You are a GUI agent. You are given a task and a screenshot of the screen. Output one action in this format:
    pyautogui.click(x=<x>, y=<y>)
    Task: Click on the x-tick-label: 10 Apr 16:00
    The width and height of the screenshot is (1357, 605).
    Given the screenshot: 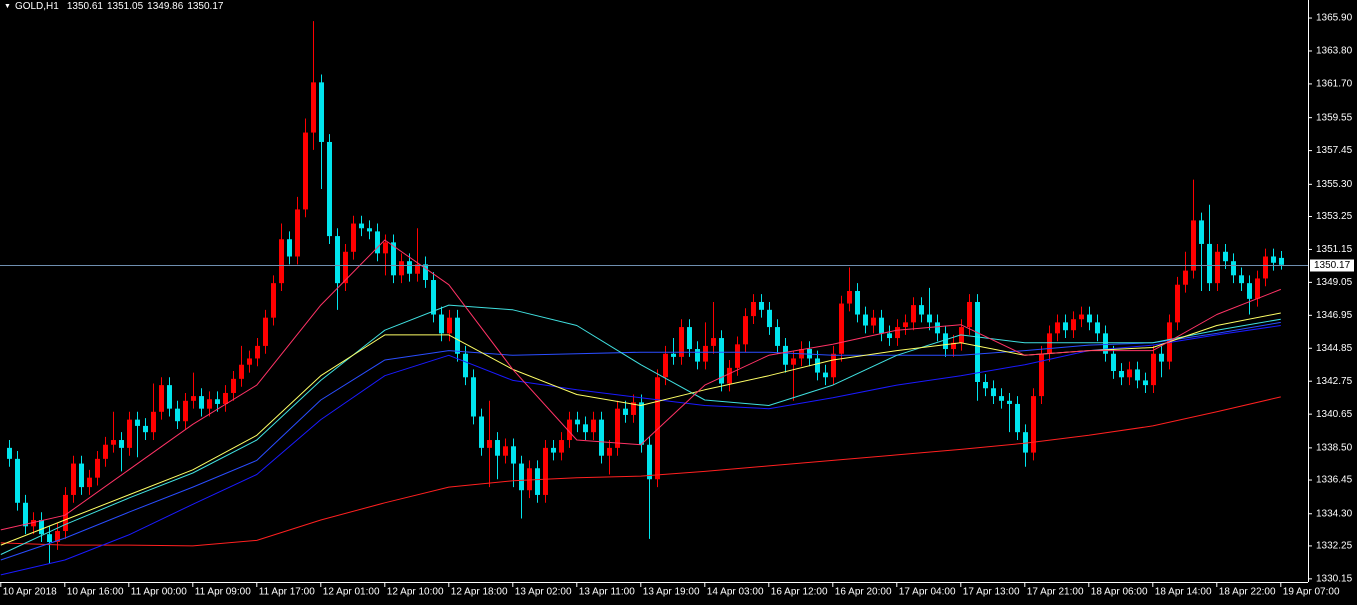 What is the action you would take?
    pyautogui.click(x=95, y=592)
    